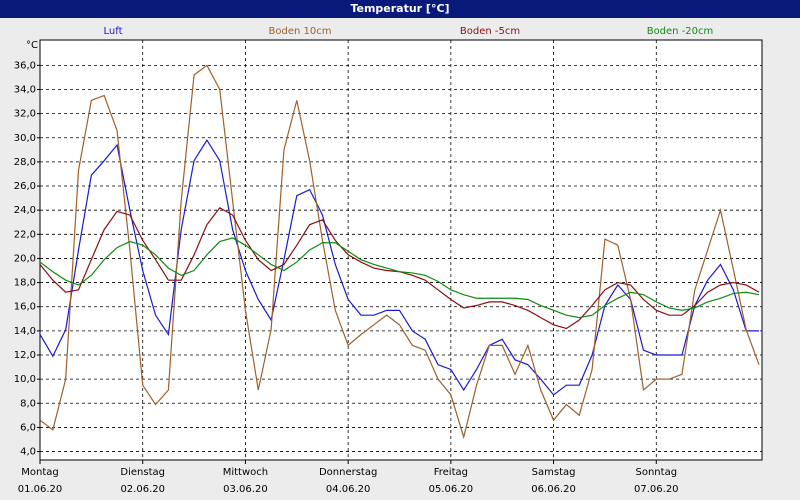 The width and height of the screenshot is (800, 500). Describe the element at coordinates (25, 65) in the screenshot. I see `y-tick-label: 36,0` at that location.